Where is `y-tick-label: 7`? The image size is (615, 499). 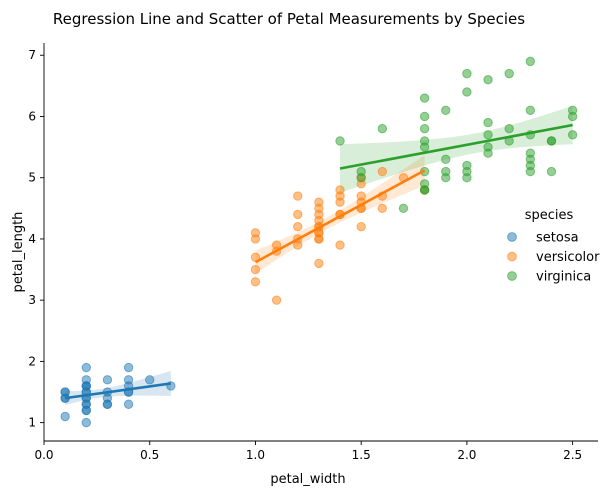 y-tick-label: 7 is located at coordinates (32, 55).